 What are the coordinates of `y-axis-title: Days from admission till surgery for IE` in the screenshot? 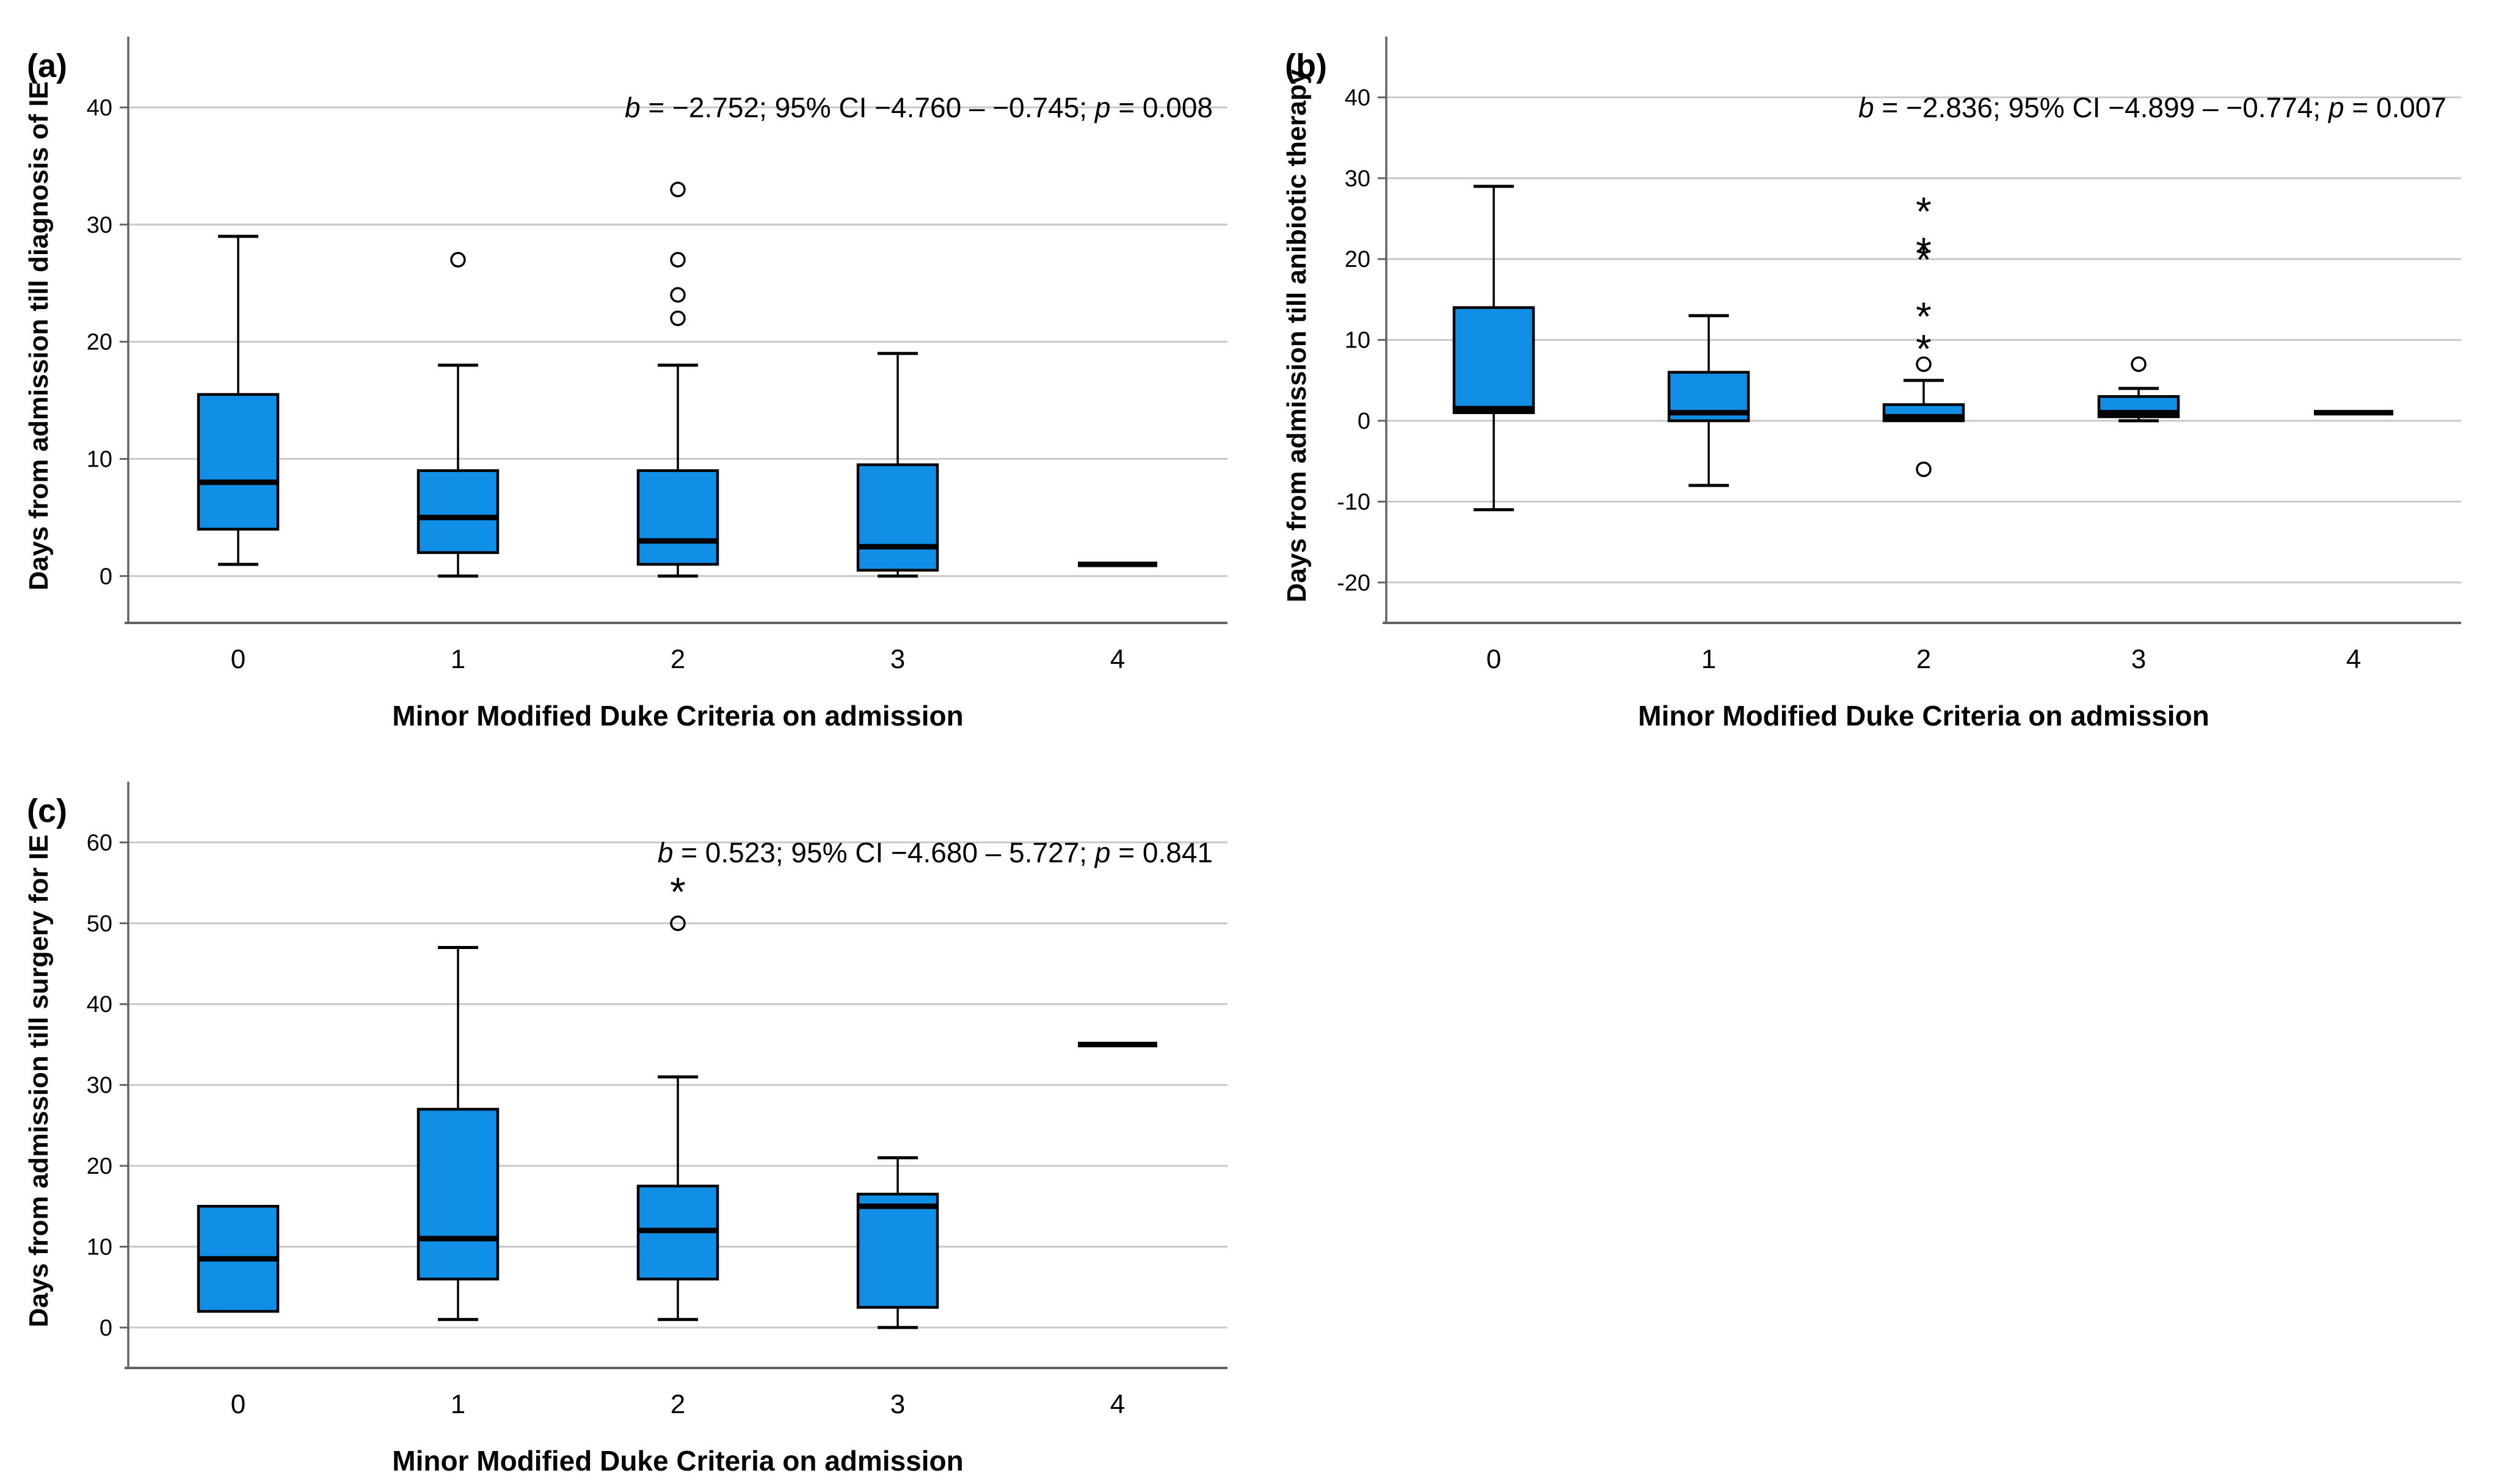 It's located at (39, 1082).